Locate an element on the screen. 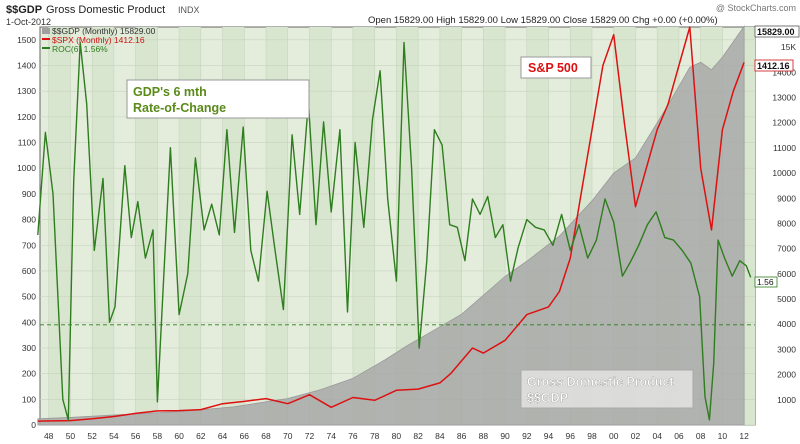 Image resolution: width=800 pixels, height=444 pixels. right-tick-label: 7000 is located at coordinates (786, 249).